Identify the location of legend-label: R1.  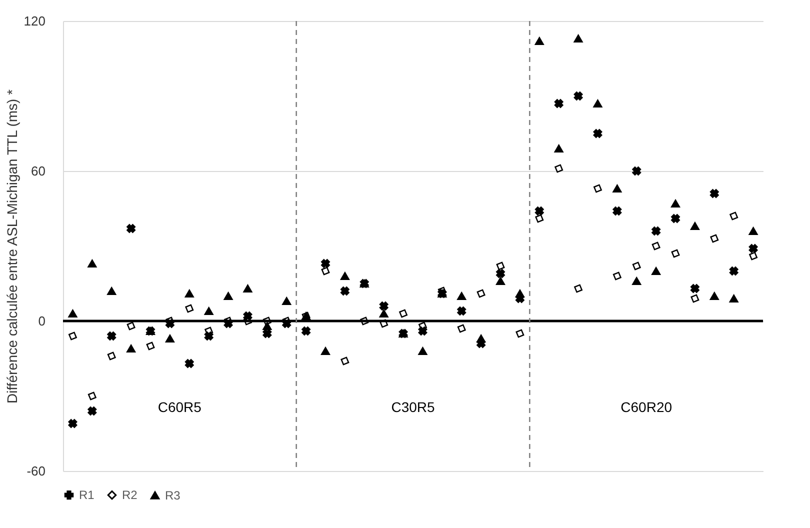
(87, 495).